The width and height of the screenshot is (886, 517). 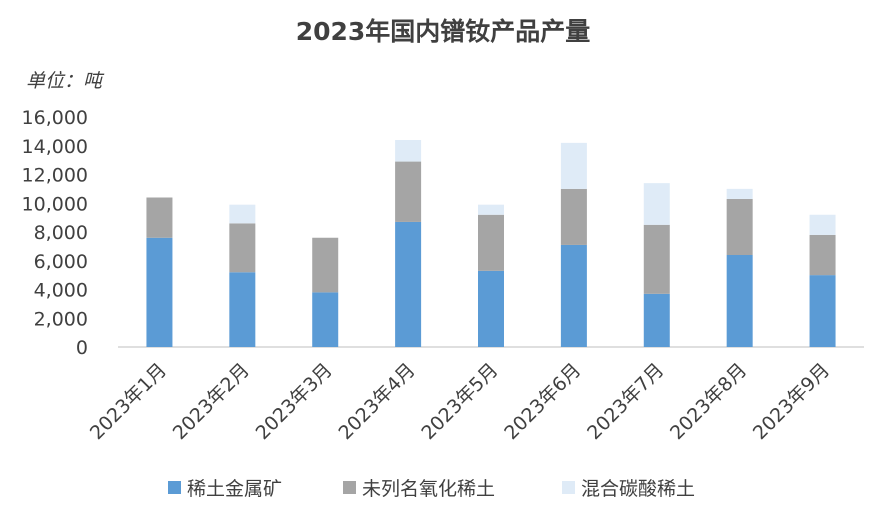 What do you see at coordinates (443, 31) in the screenshot?
I see `chart-title: 2023年国内镨钕产品产量` at bounding box center [443, 31].